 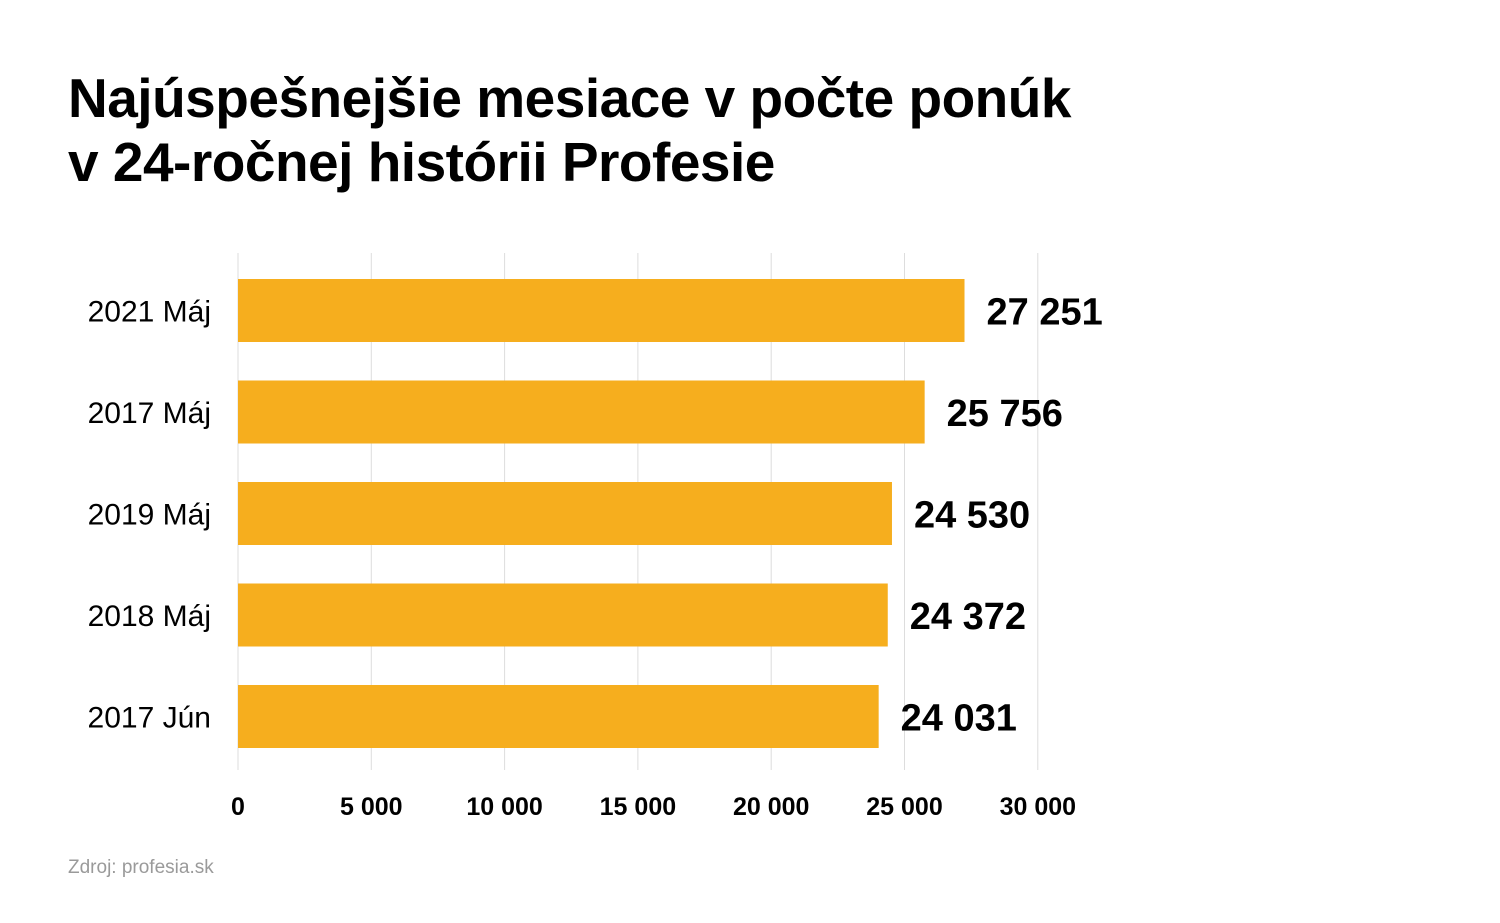 I want to click on chart-title-line-1: Najúspešnejšie mesiace v počte ponúk, so click(x=569, y=98).